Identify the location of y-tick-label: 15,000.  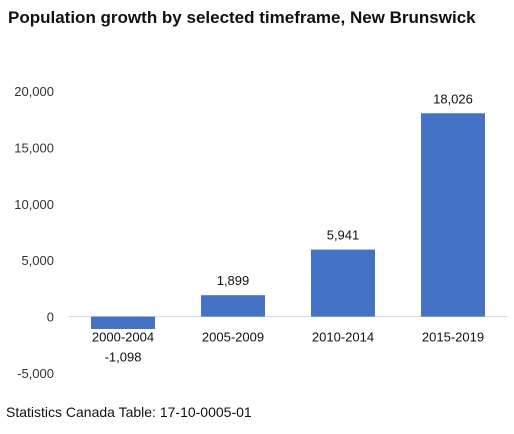
(34, 147).